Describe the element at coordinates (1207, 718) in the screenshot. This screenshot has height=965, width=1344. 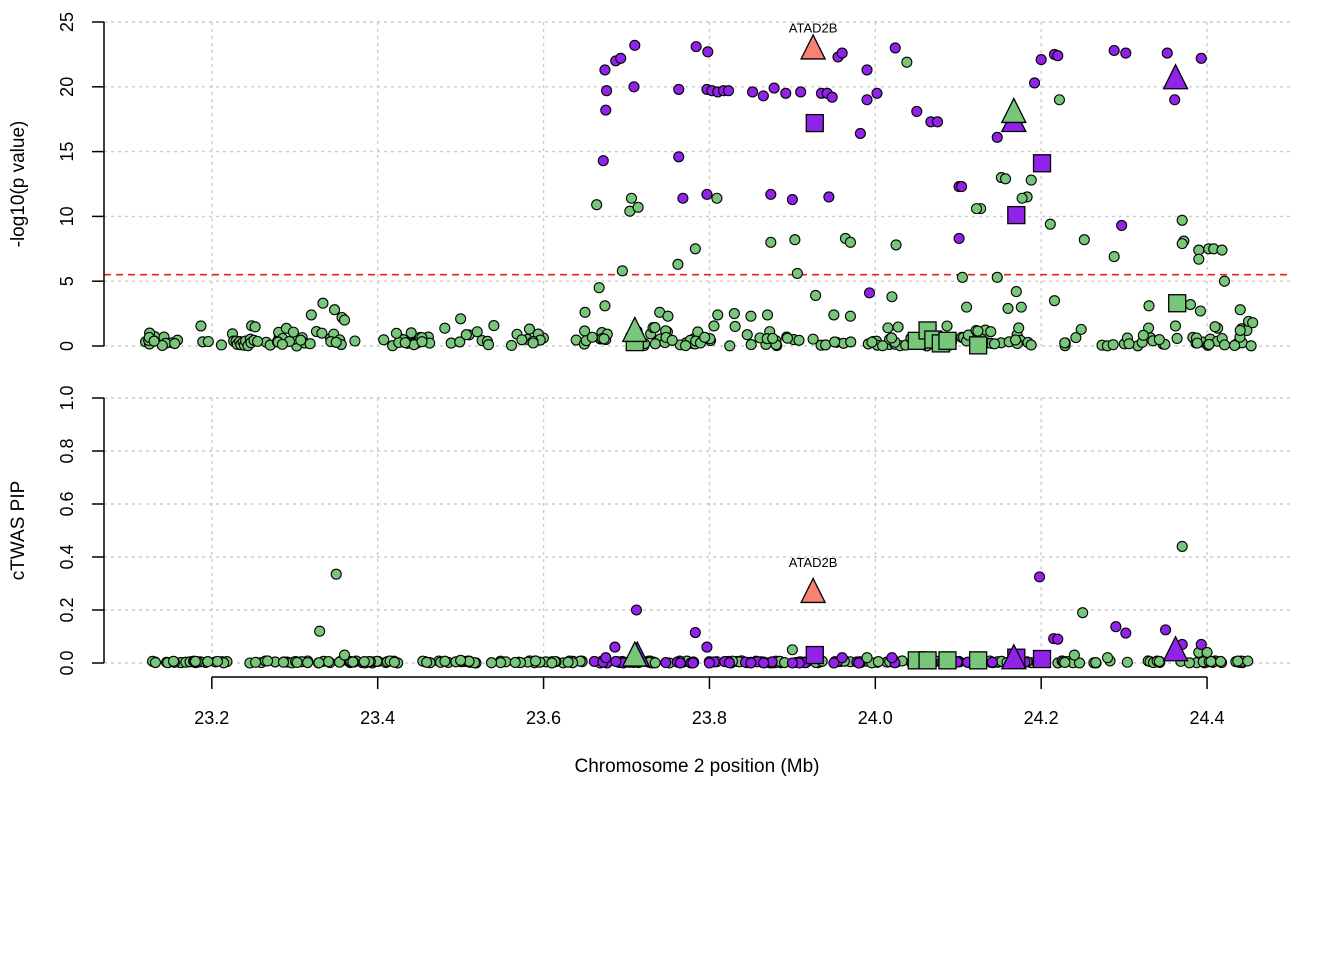
I see `x-tick-label: 24.4` at that location.